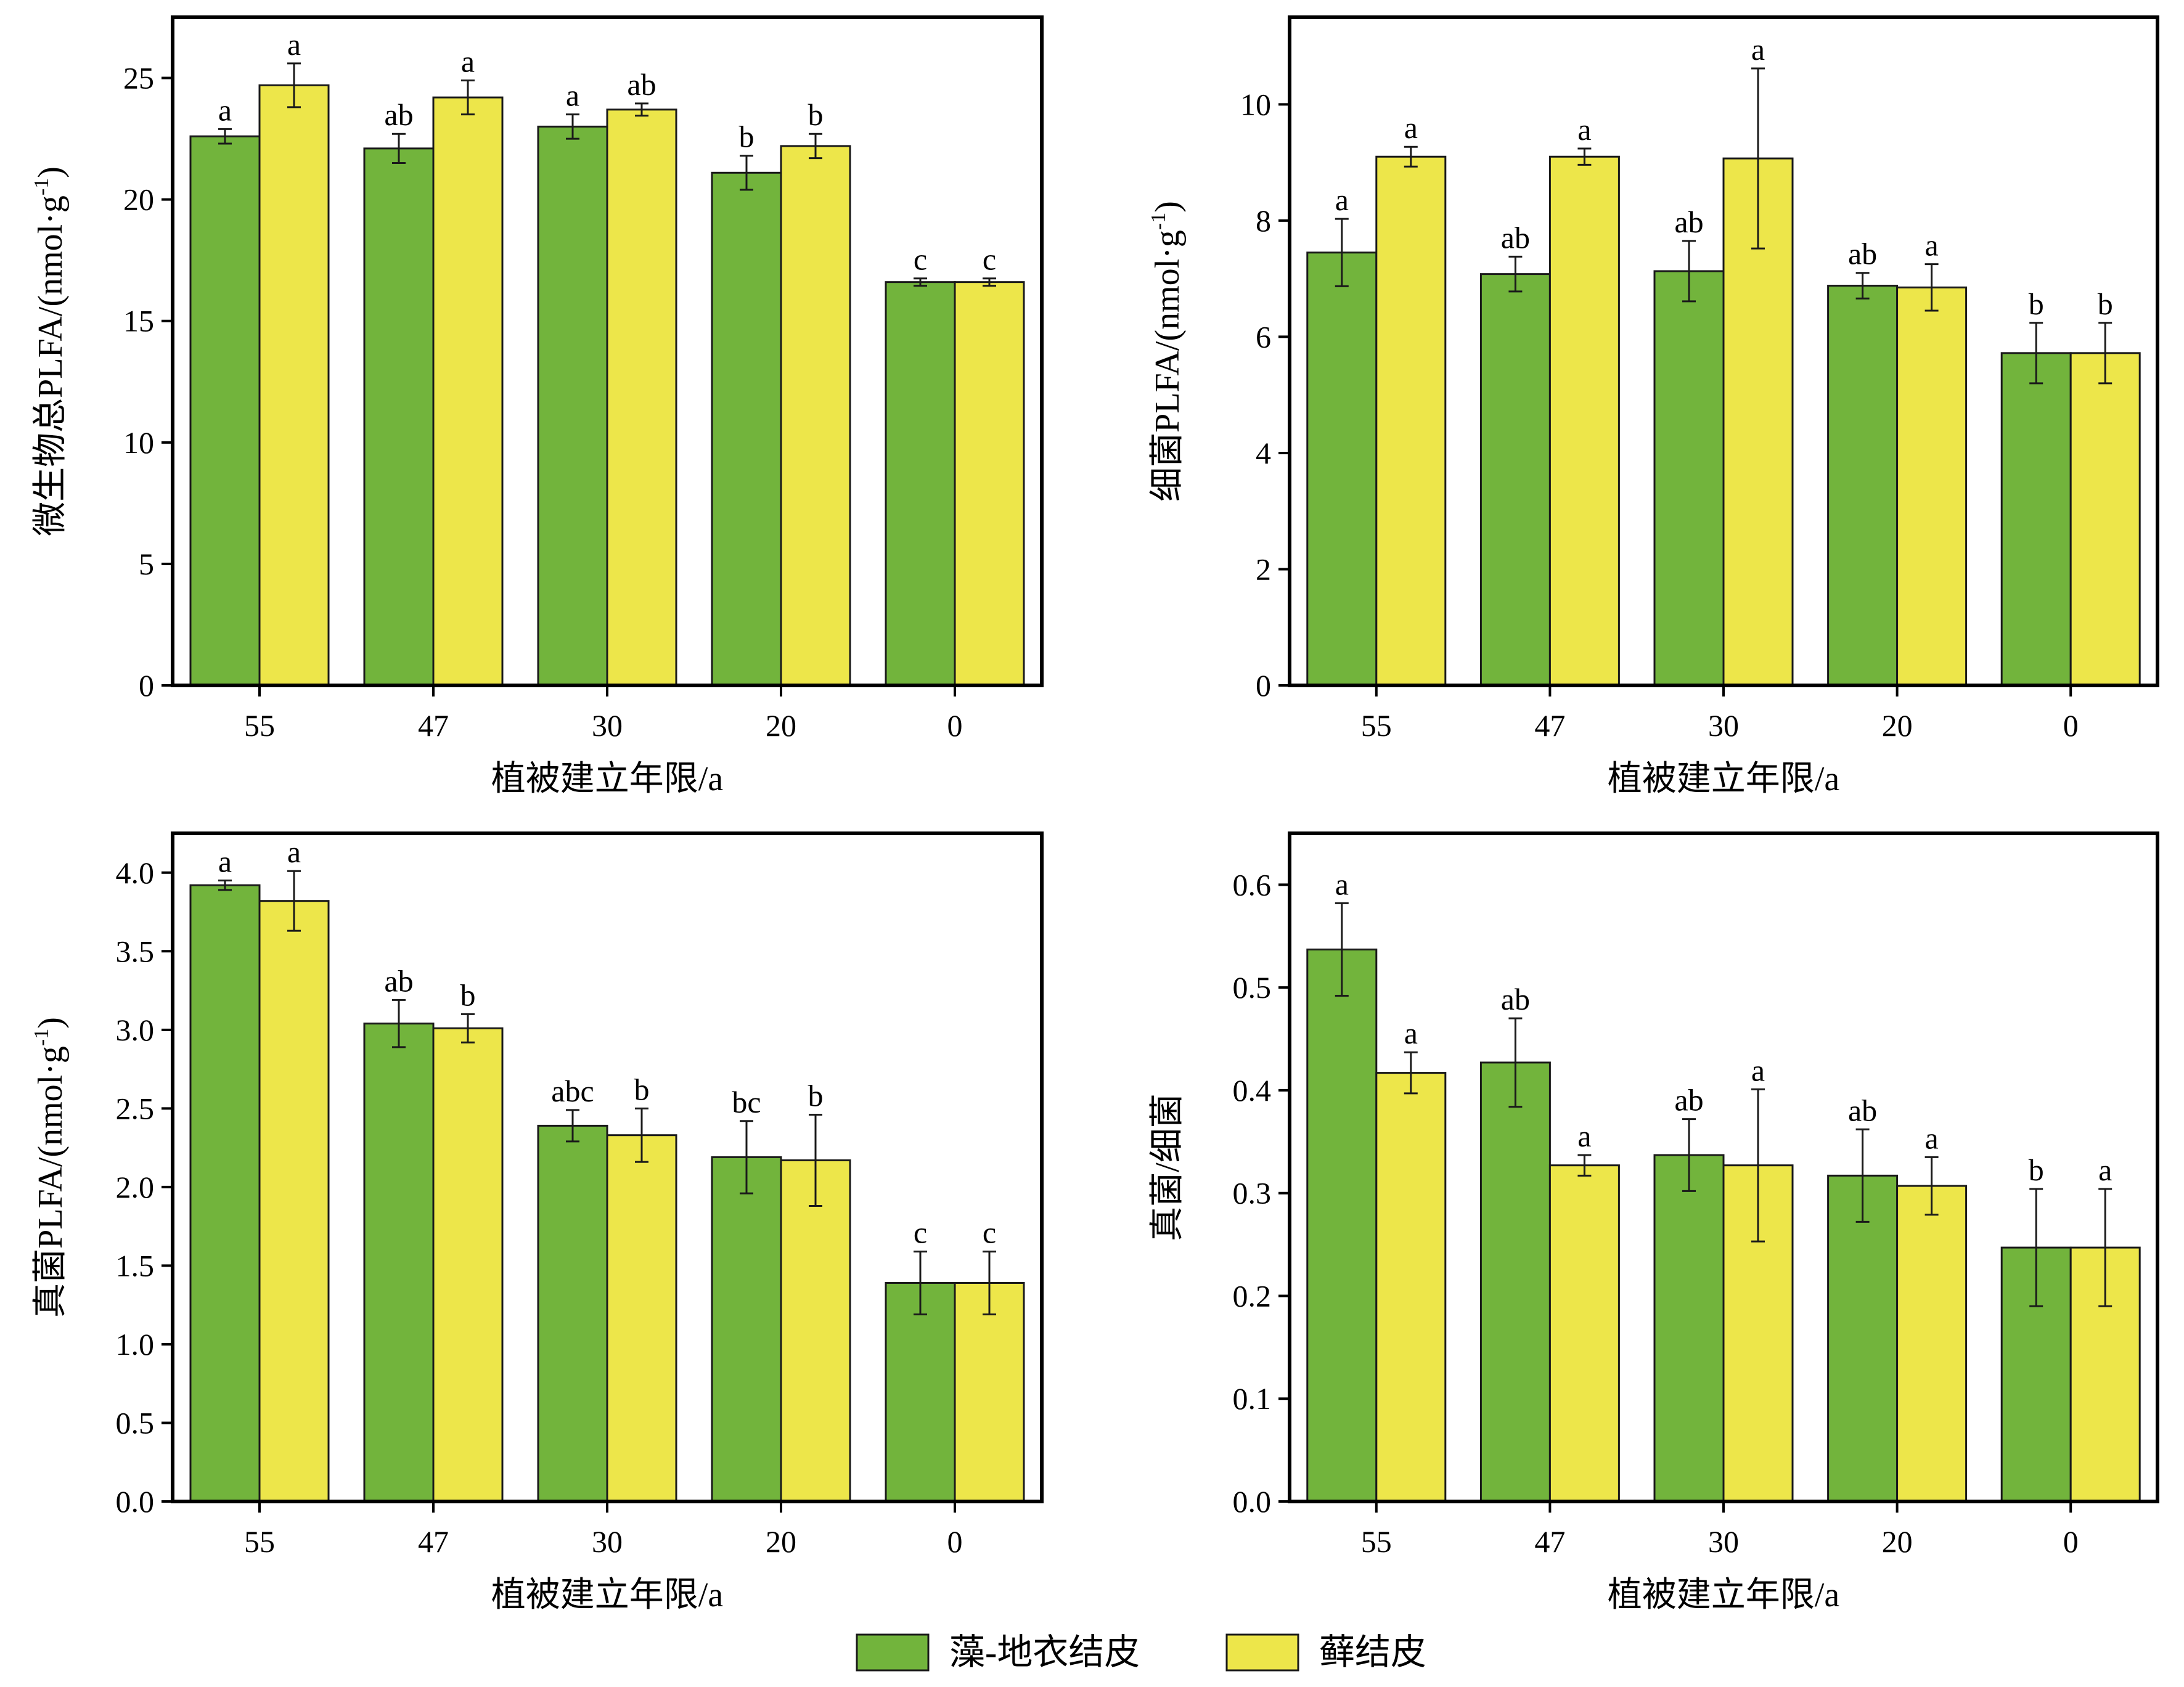 Image resolution: width=2184 pixels, height=1687 pixels. What do you see at coordinates (1252, 884) in the screenshot?
I see `y-tick-label: 0.6` at bounding box center [1252, 884].